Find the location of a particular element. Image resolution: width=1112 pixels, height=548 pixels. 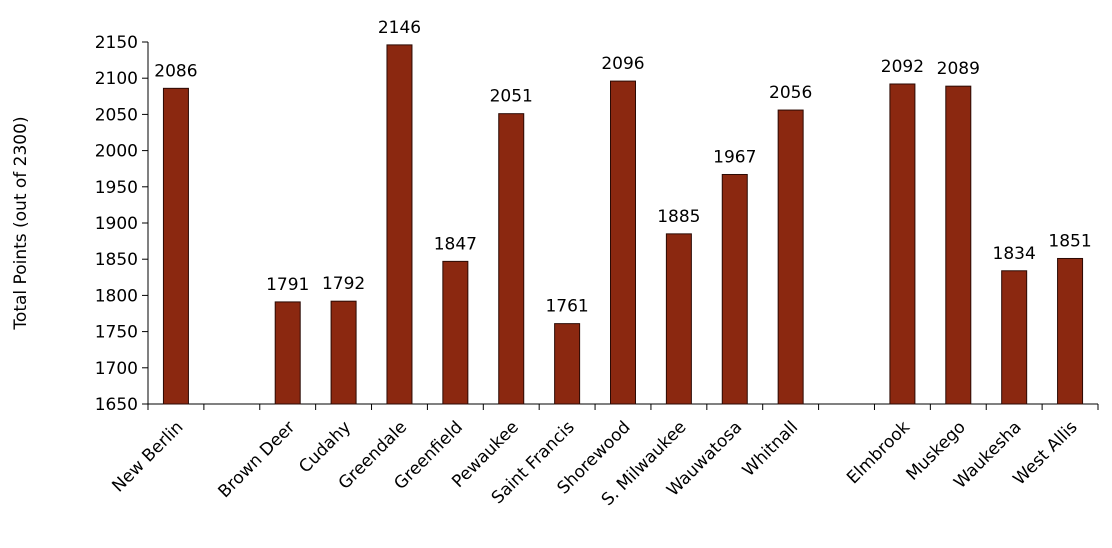

y-tick-label: 1900 is located at coordinates (116, 224).